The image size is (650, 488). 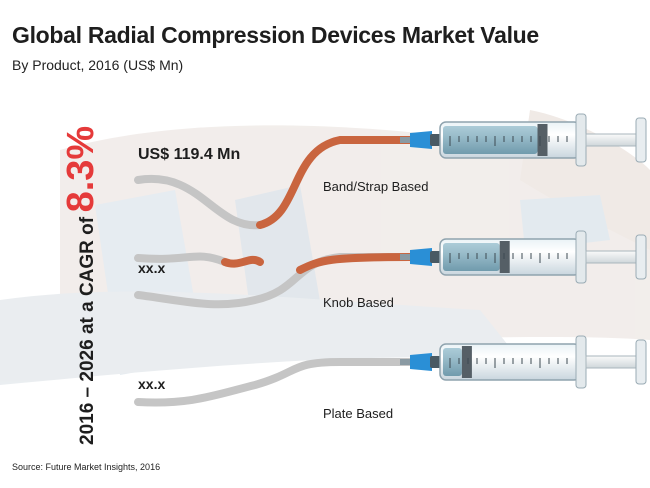 I want to click on tube-knob, so click(x=274, y=280).